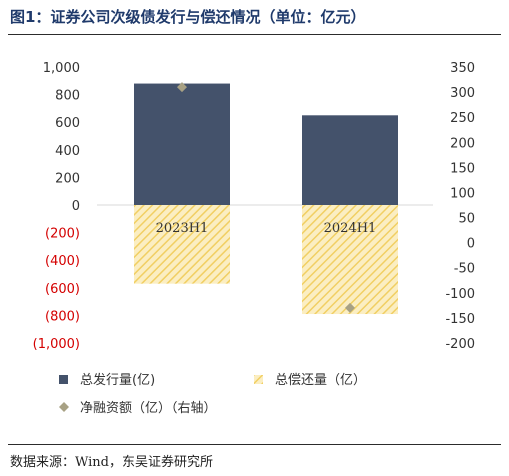 This screenshot has height=476, width=509. What do you see at coordinates (63, 379) in the screenshot?
I see `legend-swatch-issue` at bounding box center [63, 379].